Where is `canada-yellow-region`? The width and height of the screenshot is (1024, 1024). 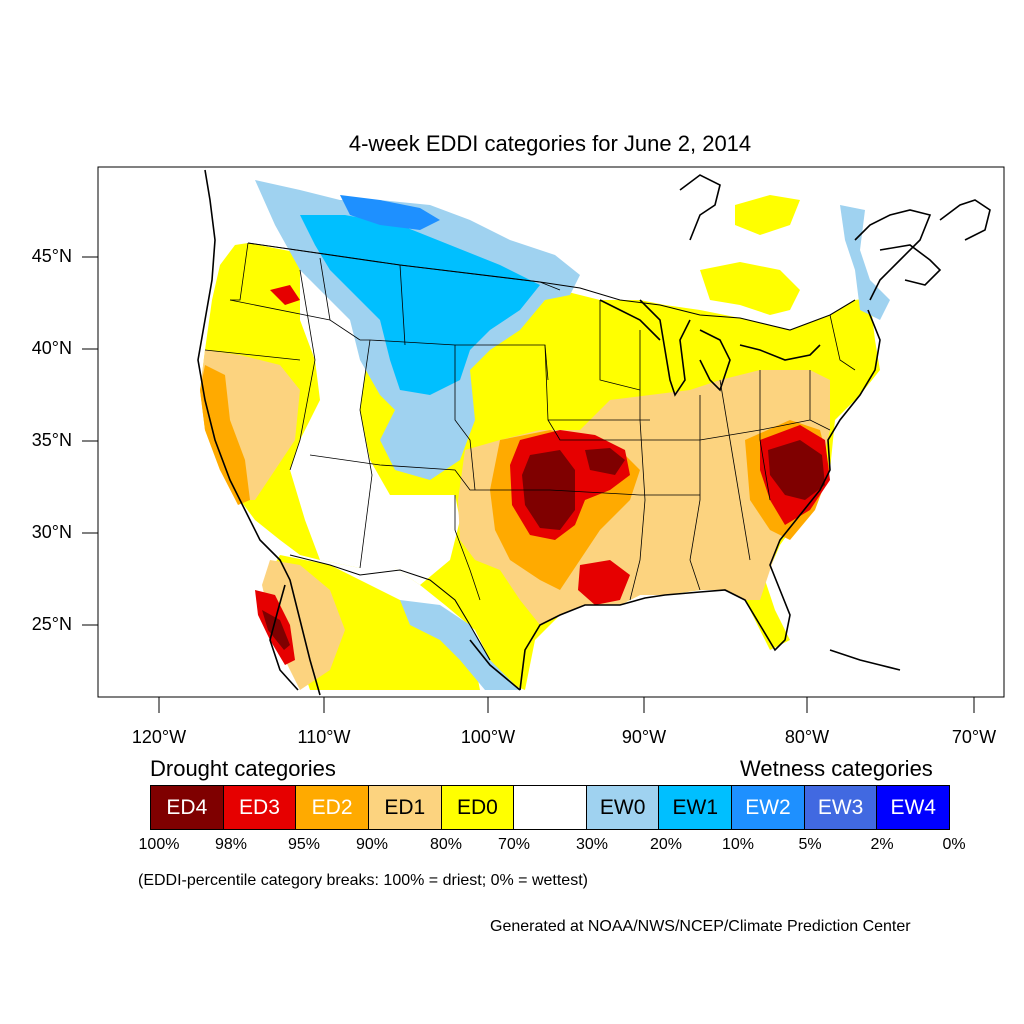
canada-yellow-region is located at coordinates (750, 255).